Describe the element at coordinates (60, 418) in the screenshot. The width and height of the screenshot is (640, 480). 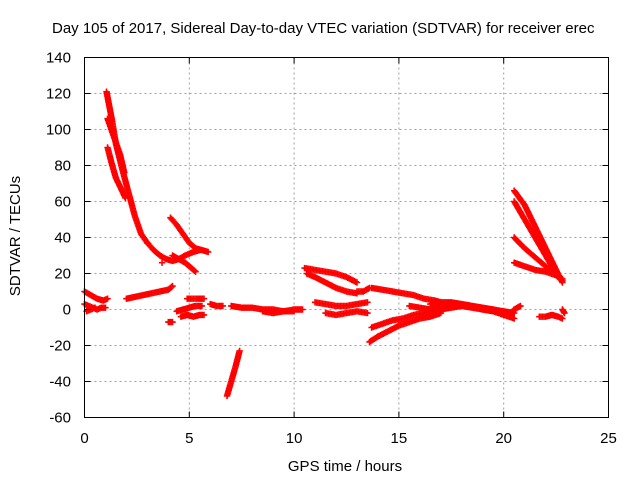
I see `y-tick-label: -60` at that location.